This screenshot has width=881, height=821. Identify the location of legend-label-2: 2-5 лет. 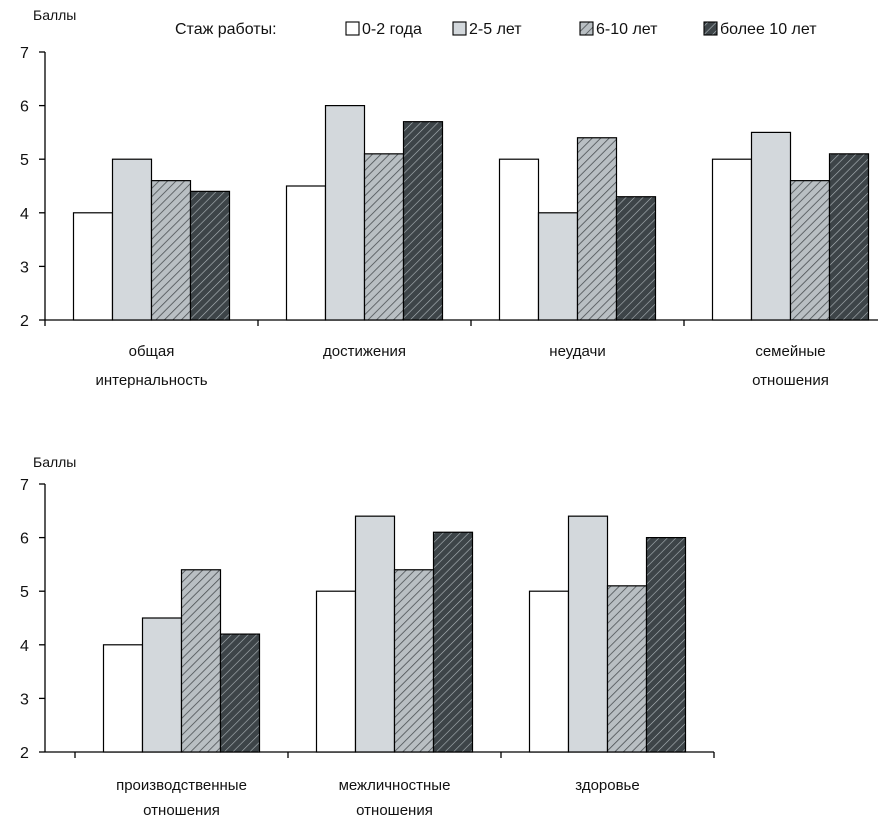
(495, 29).